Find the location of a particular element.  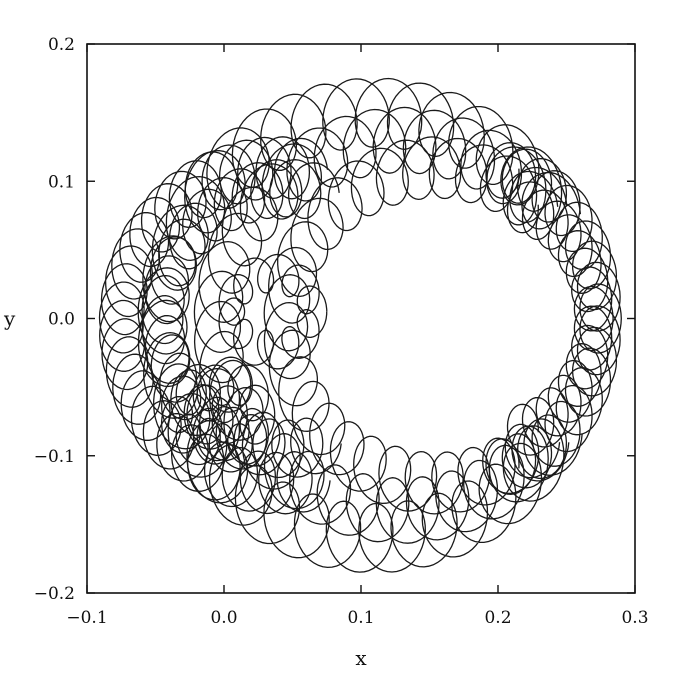

y-axis-label: y is located at coordinates (9, 319).